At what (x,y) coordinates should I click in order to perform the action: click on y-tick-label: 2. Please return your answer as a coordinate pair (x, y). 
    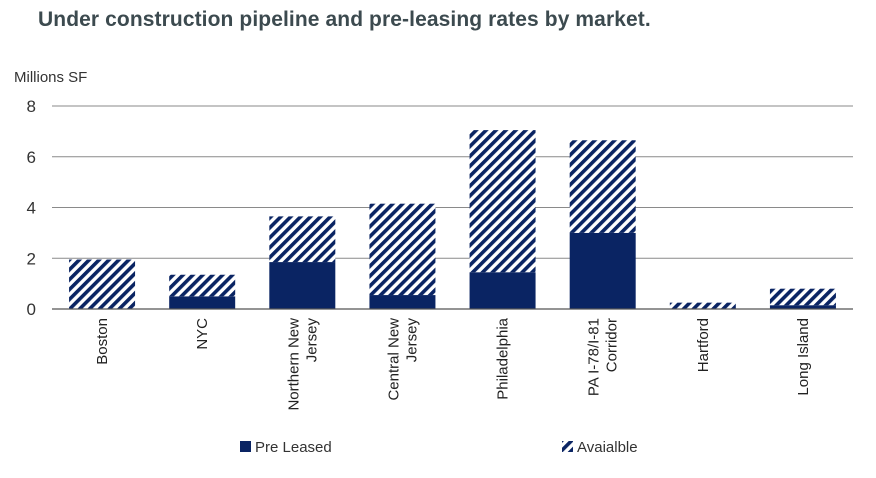
    Looking at the image, I should click on (31, 258).